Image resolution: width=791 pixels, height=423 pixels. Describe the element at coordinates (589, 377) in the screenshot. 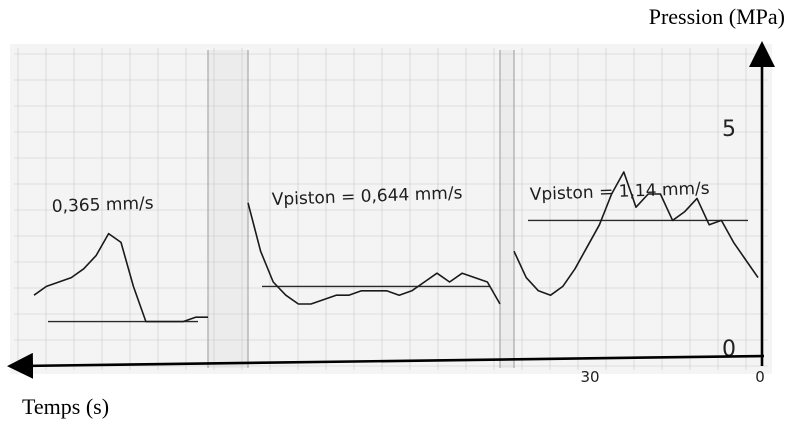

I see `x-tick-label: 30` at that location.